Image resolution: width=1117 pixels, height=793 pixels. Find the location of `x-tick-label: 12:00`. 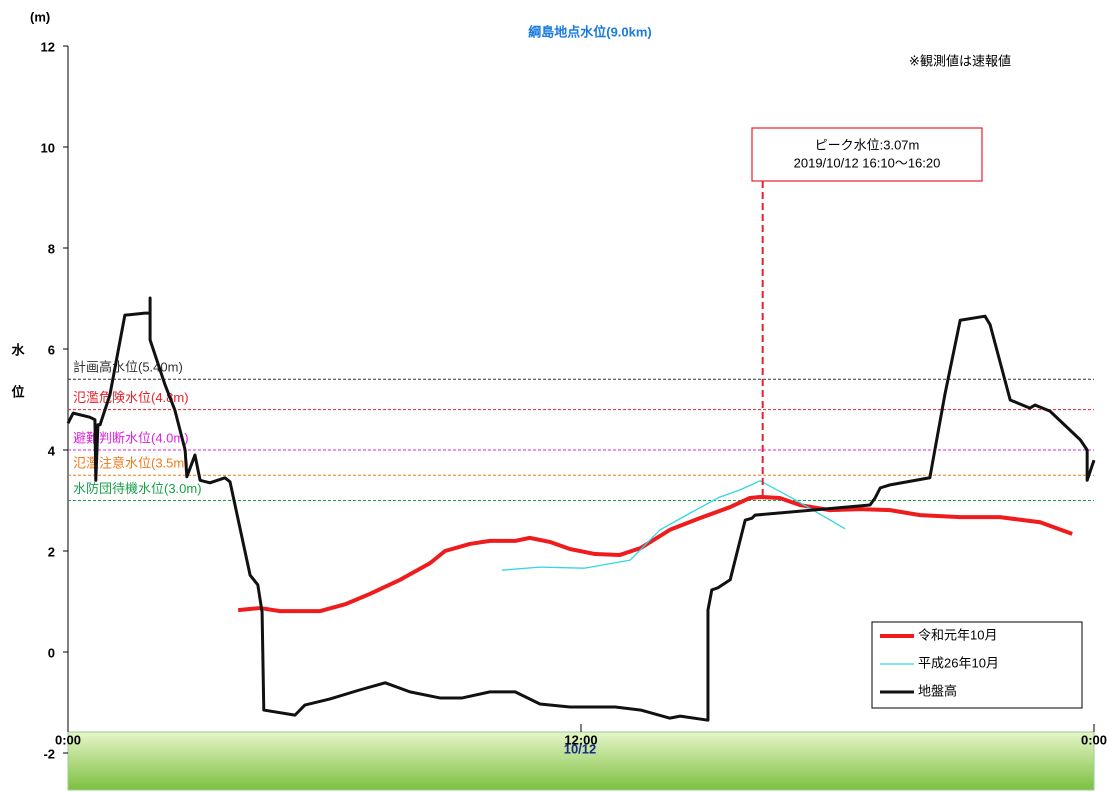

x-tick-label: 12:00 is located at coordinates (580, 739).